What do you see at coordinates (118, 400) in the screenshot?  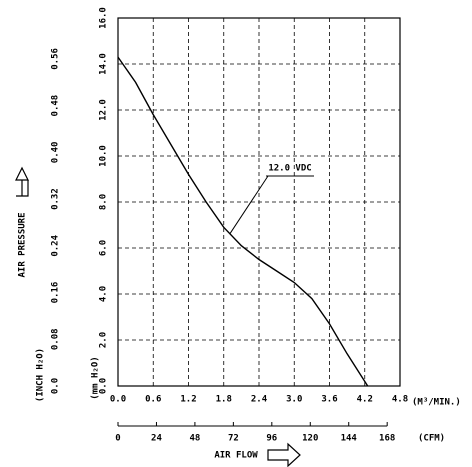 I see `x-tick-label: 0.0` at bounding box center [118, 400].